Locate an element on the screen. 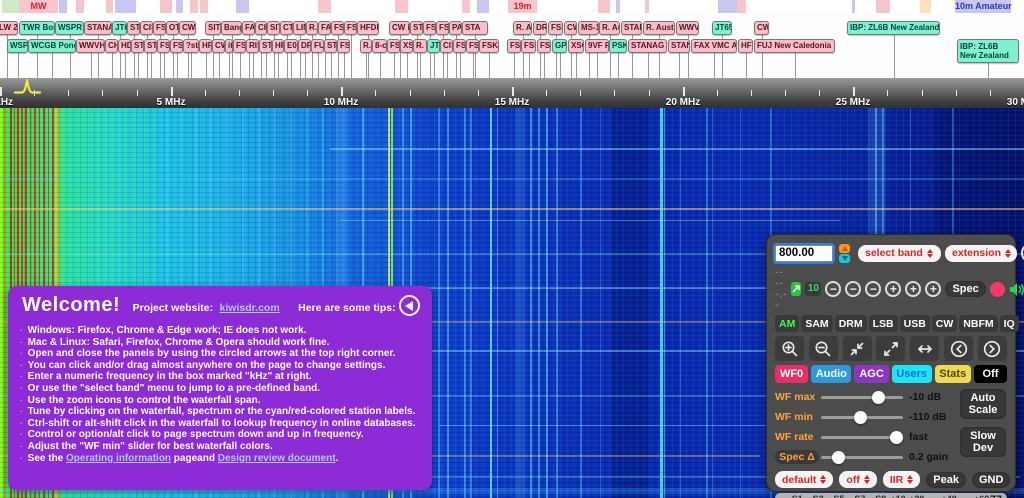  station-label: R. Au is located at coordinates (609, 28).